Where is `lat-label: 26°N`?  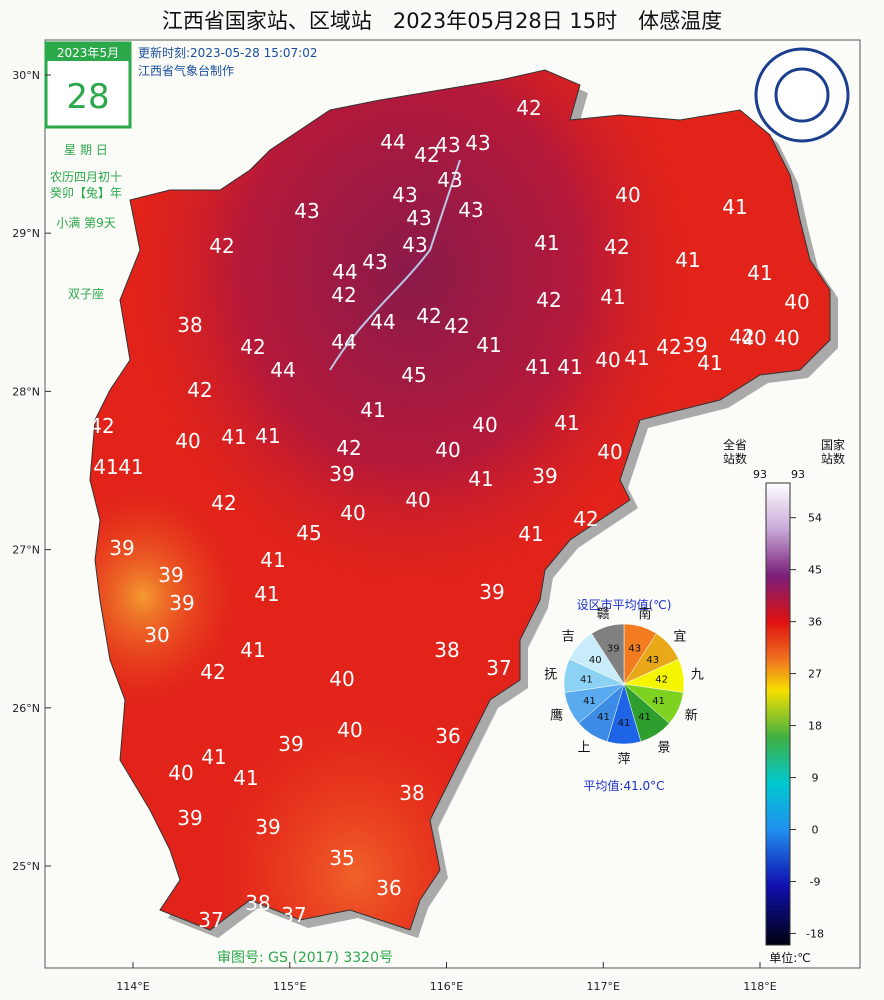
lat-label: 26°N is located at coordinates (26, 708).